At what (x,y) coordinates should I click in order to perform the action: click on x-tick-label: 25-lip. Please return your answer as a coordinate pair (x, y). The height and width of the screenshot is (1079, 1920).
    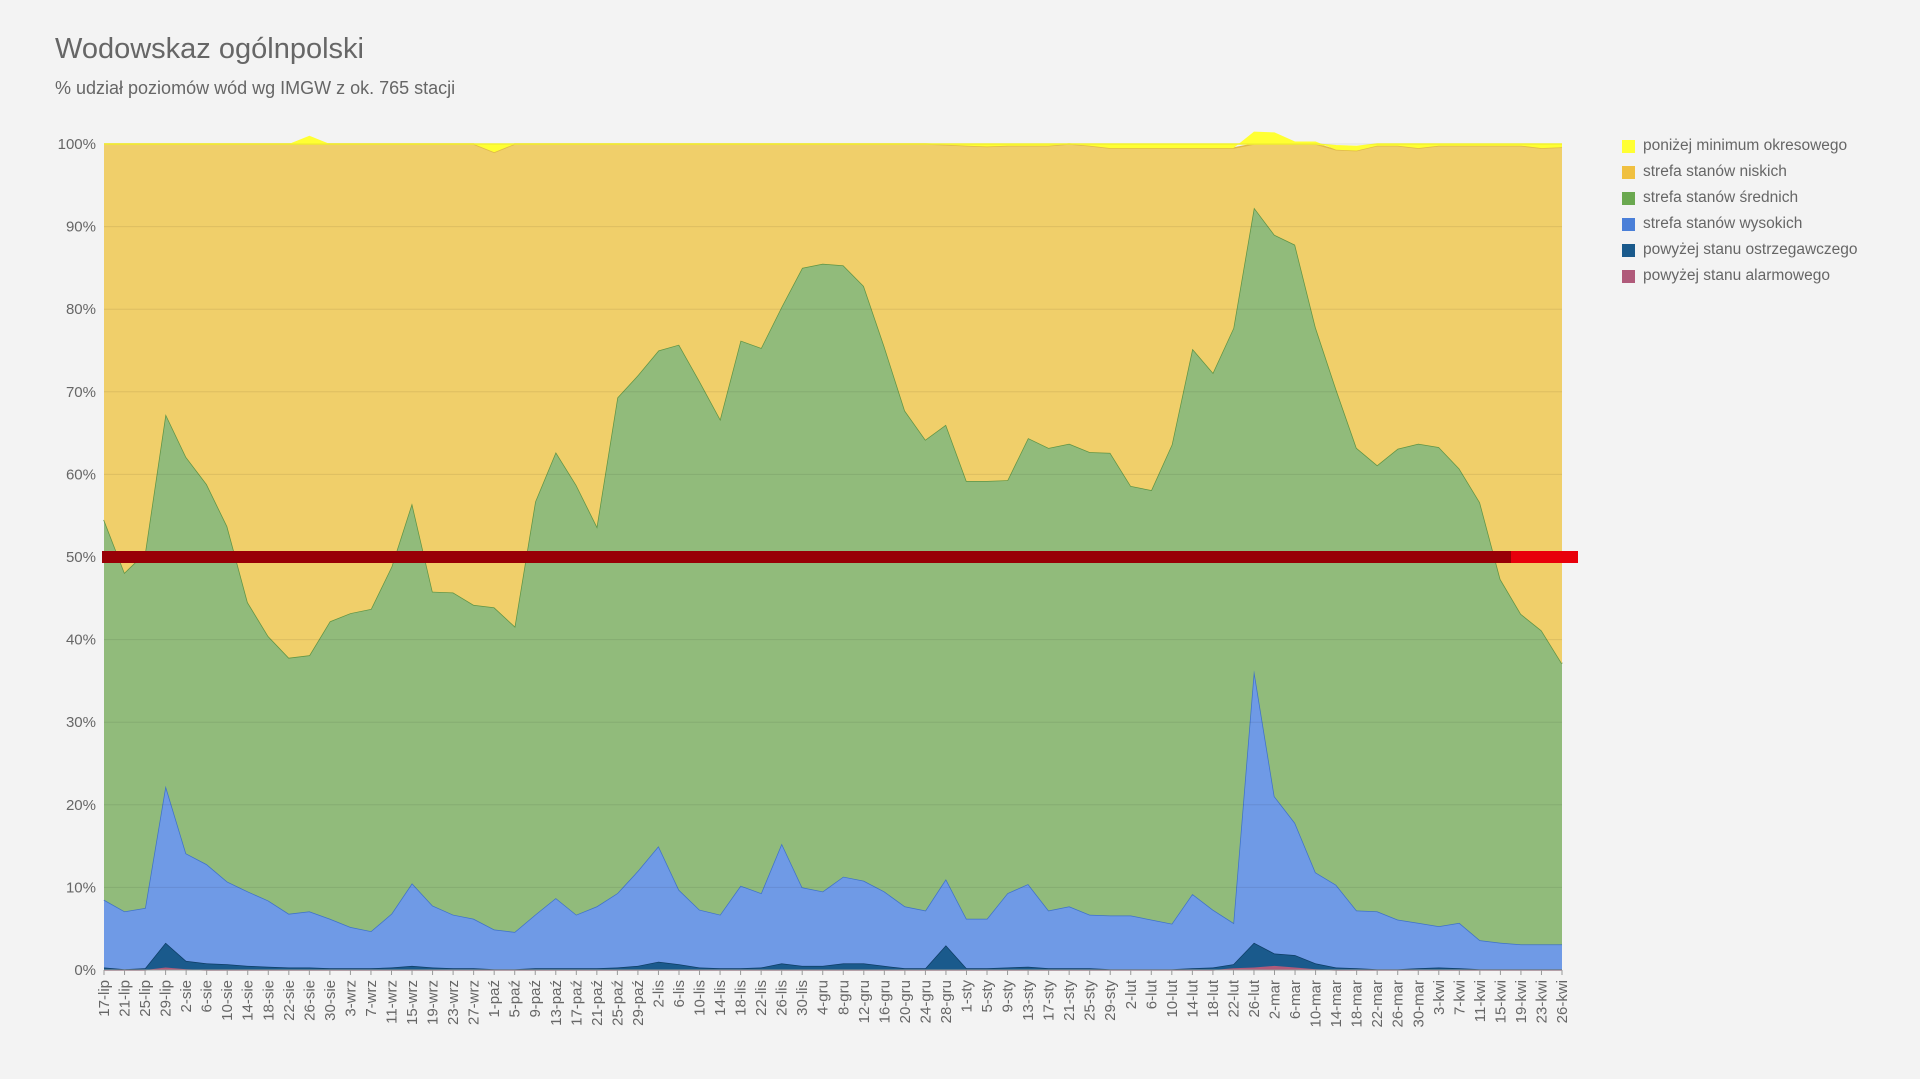
    Looking at the image, I should click on (145, 998).